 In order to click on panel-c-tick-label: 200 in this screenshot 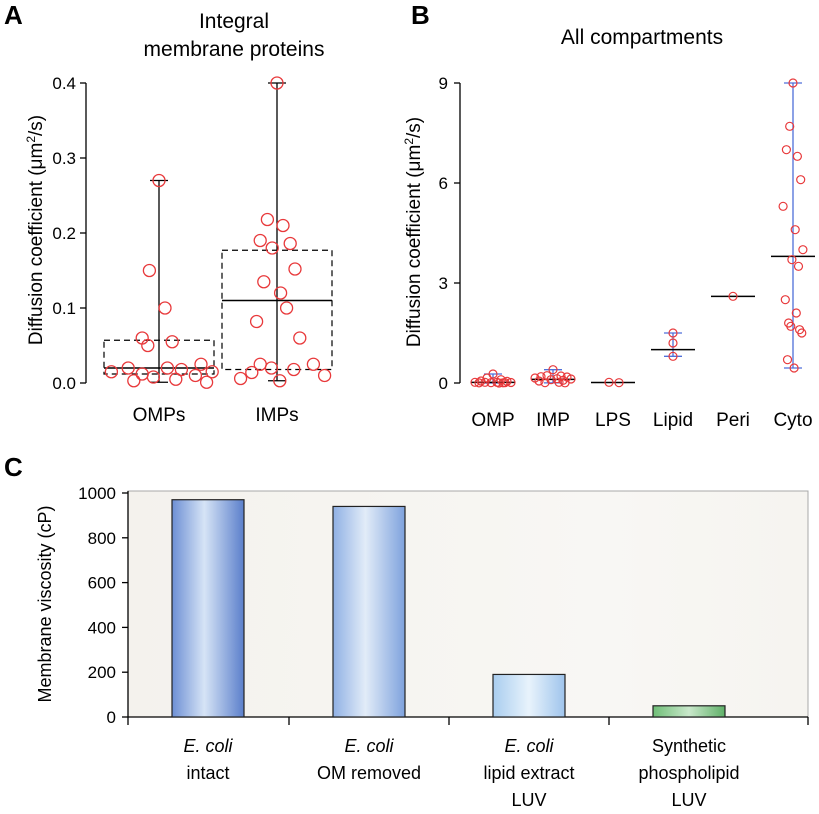, I will do `click(102, 672)`.